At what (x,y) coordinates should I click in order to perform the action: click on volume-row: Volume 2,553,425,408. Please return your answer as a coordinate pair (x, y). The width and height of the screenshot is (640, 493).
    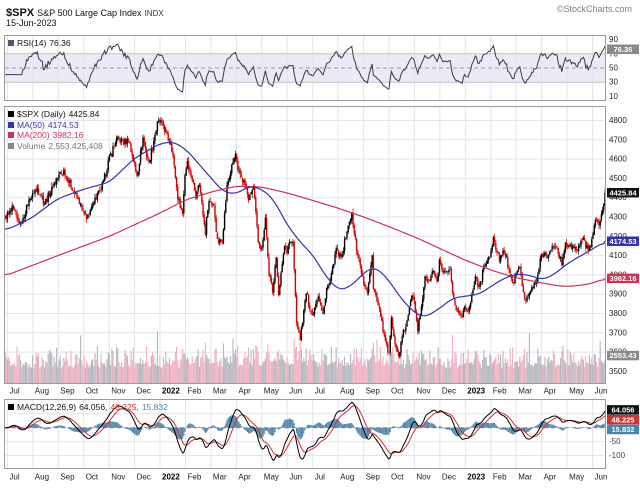
    Looking at the image, I should click on (55, 146).